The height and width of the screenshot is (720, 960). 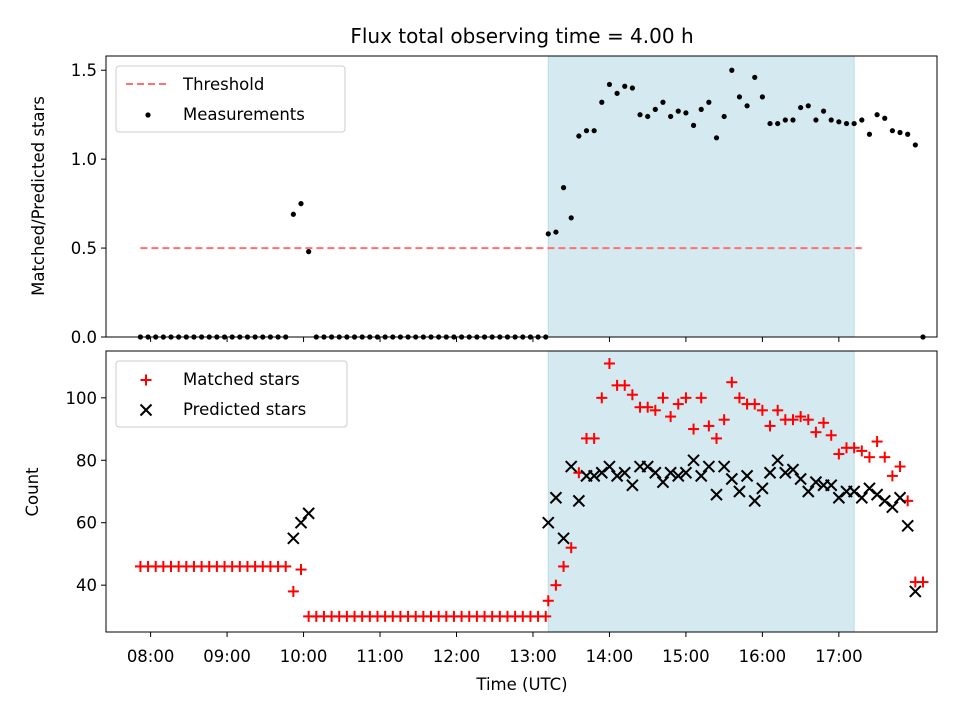 I want to click on x-tick-label: 11:00, so click(x=380, y=656).